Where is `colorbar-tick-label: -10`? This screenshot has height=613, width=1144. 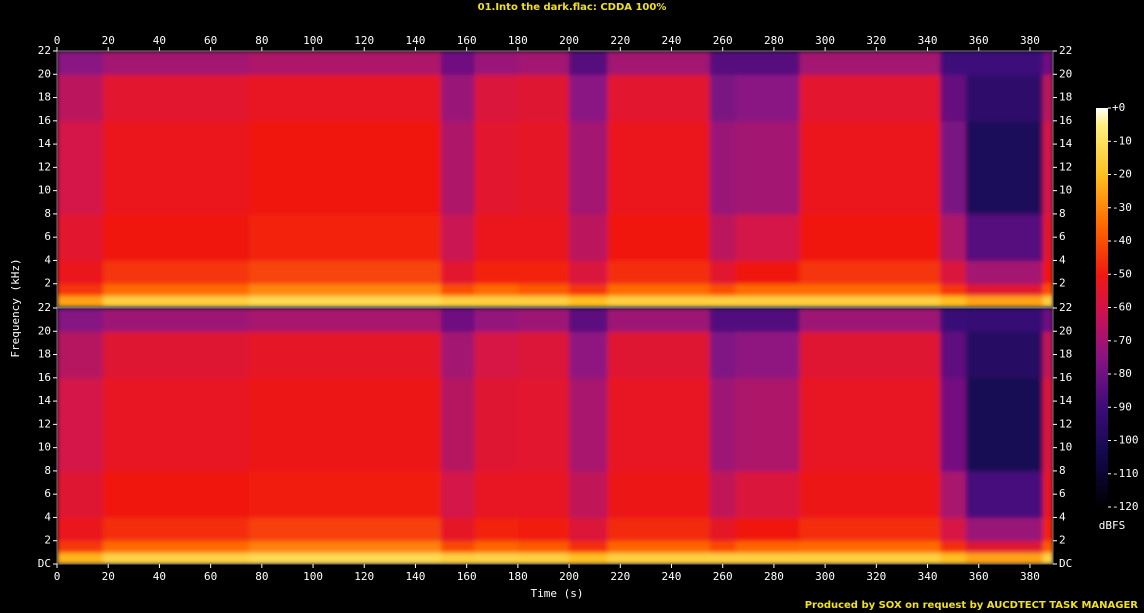
colorbar-tick-label: -10 is located at coordinates (1122, 140).